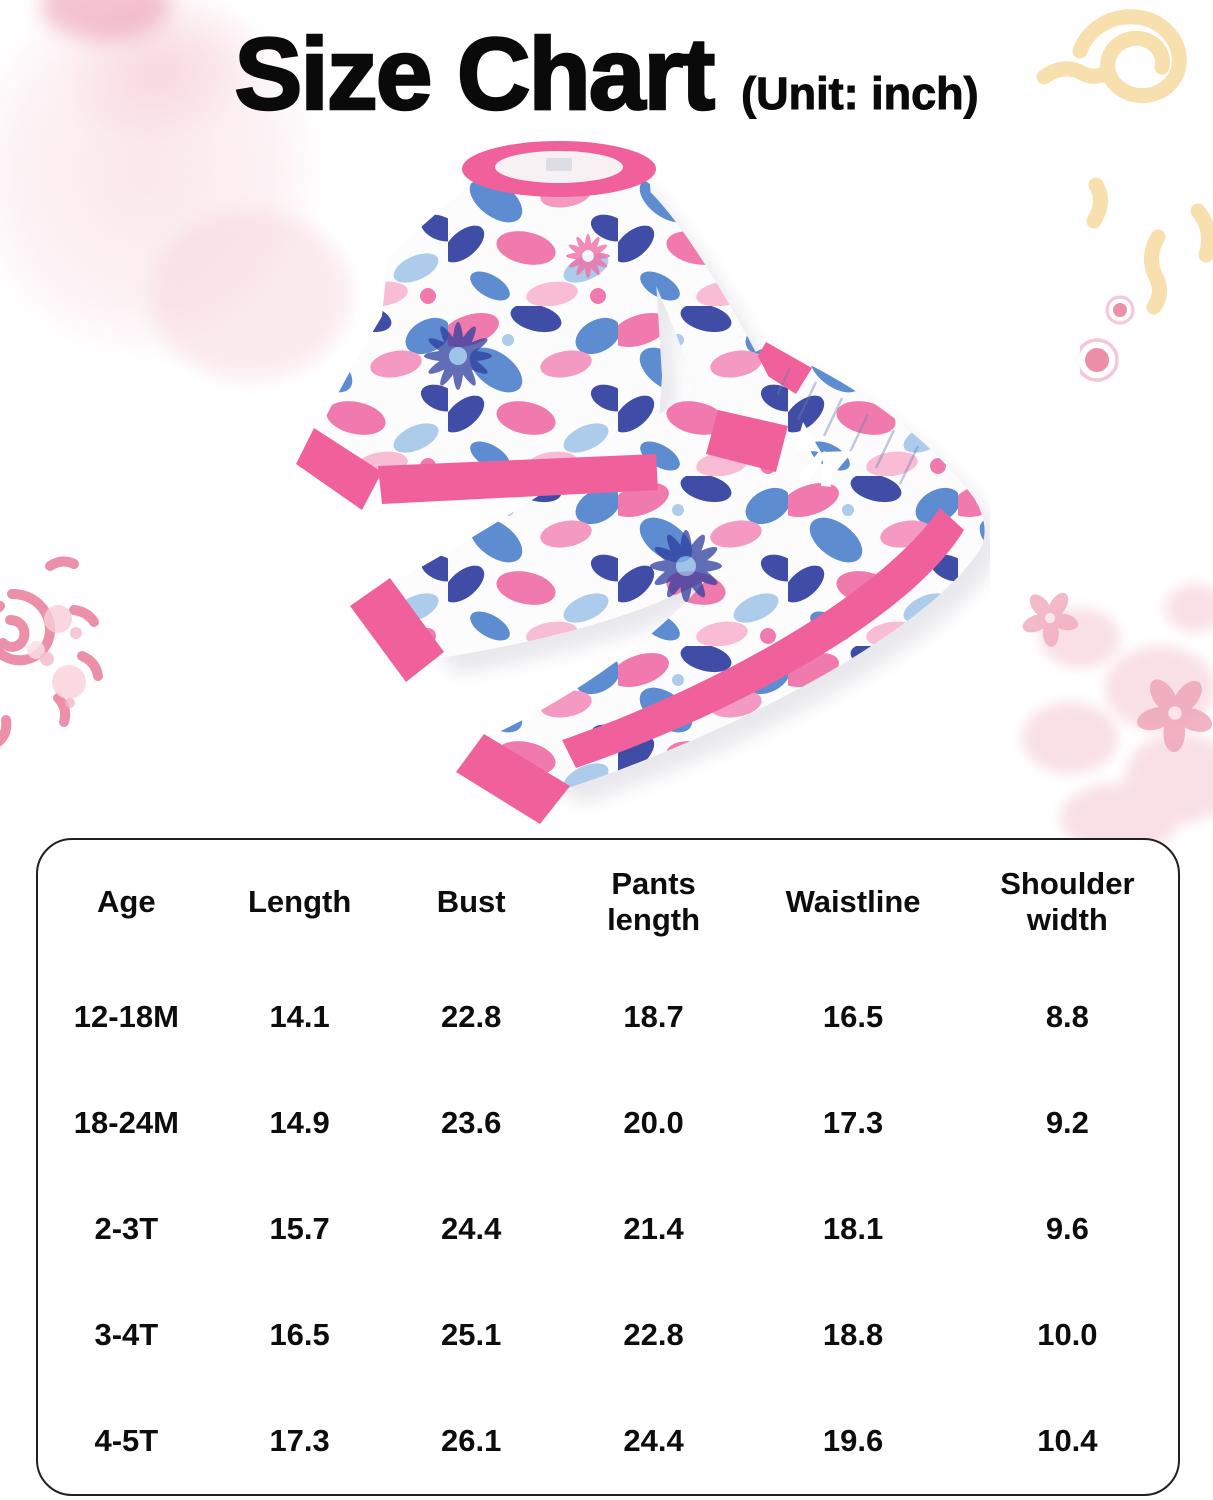 The height and width of the screenshot is (1500, 1213). Describe the element at coordinates (126, 1017) in the screenshot. I see `size-row-label: 12-18M` at that location.